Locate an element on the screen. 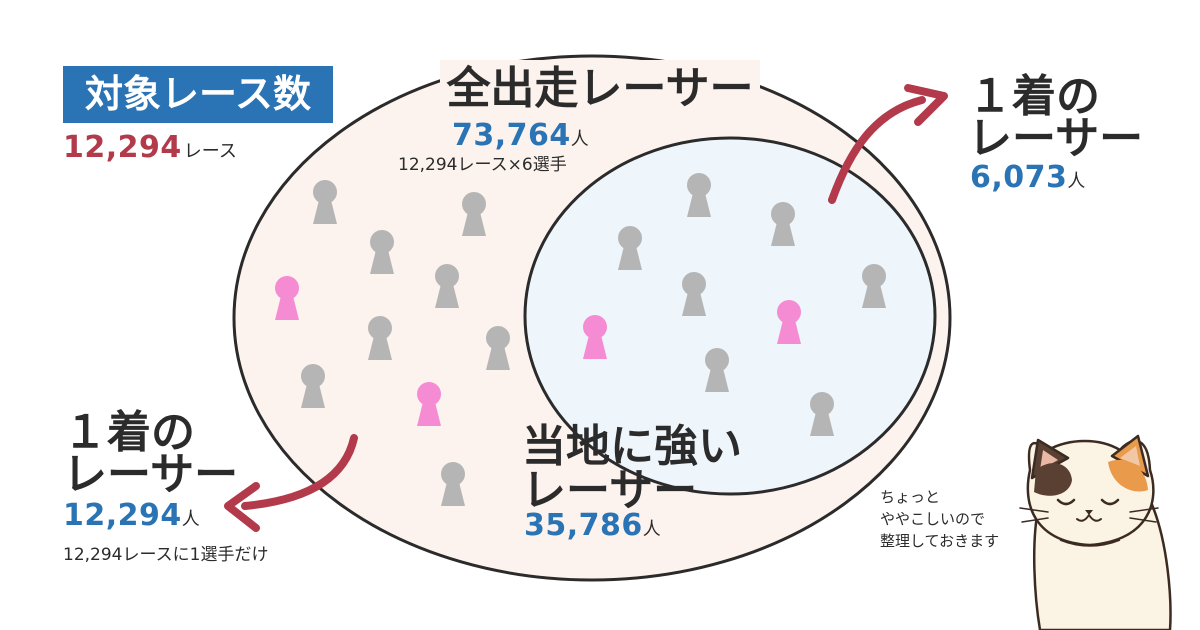 This screenshot has height=630, width=1200. cat-speech-line3: 整理しておきます is located at coordinates (940, 541).